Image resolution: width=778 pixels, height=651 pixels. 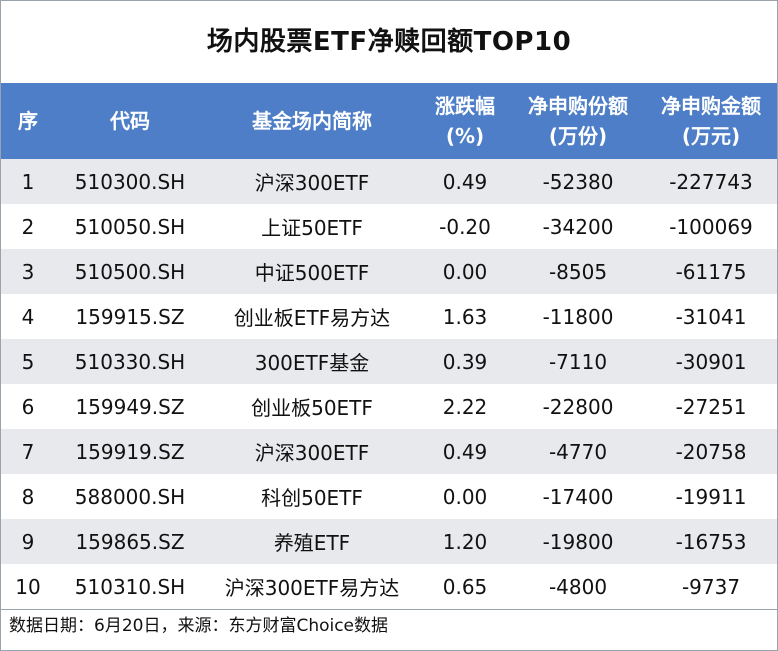 I want to click on cell-rank: 8, so click(x=28, y=496).